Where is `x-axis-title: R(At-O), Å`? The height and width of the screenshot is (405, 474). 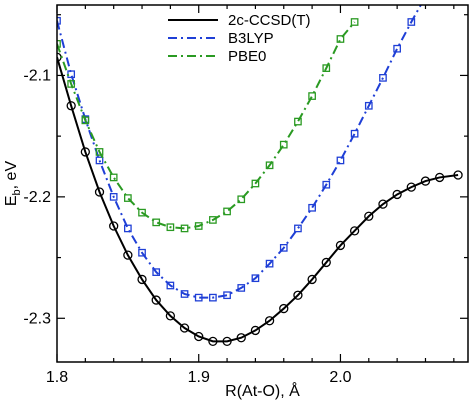
x-axis-title: R(At-O), Å is located at coordinates (262, 390).